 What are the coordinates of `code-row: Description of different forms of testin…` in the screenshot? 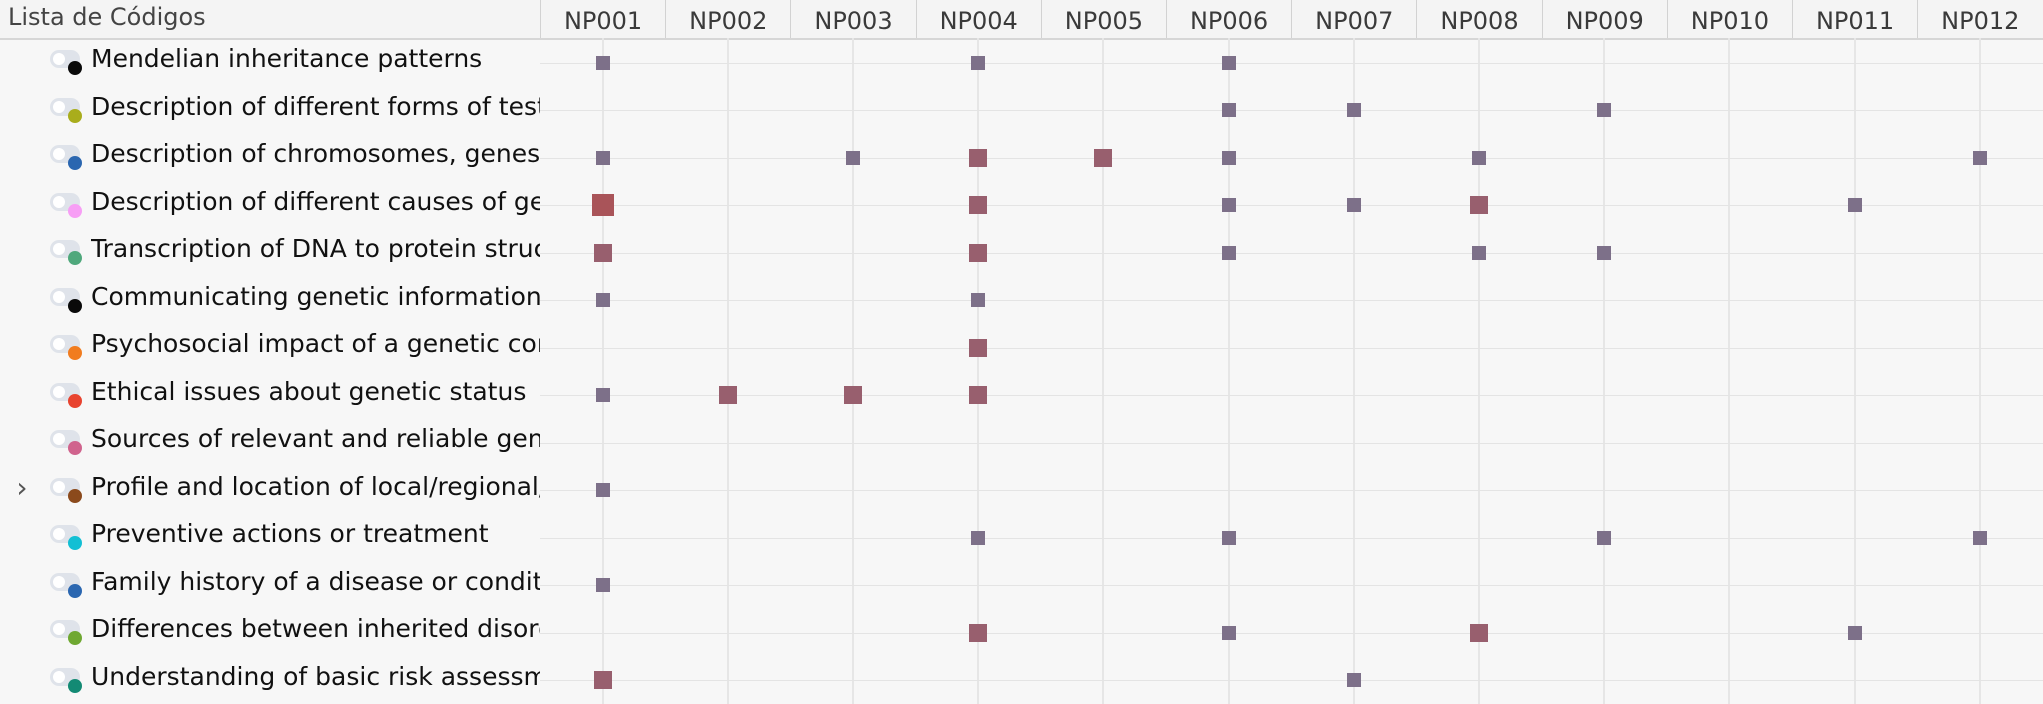 It's located at (270, 109).